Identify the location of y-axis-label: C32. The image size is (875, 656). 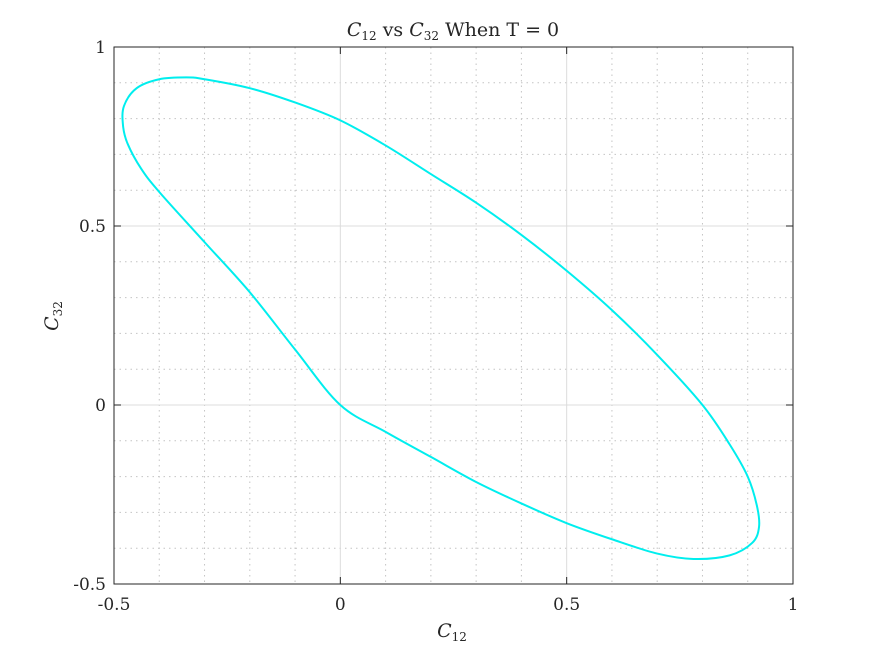
(53, 316).